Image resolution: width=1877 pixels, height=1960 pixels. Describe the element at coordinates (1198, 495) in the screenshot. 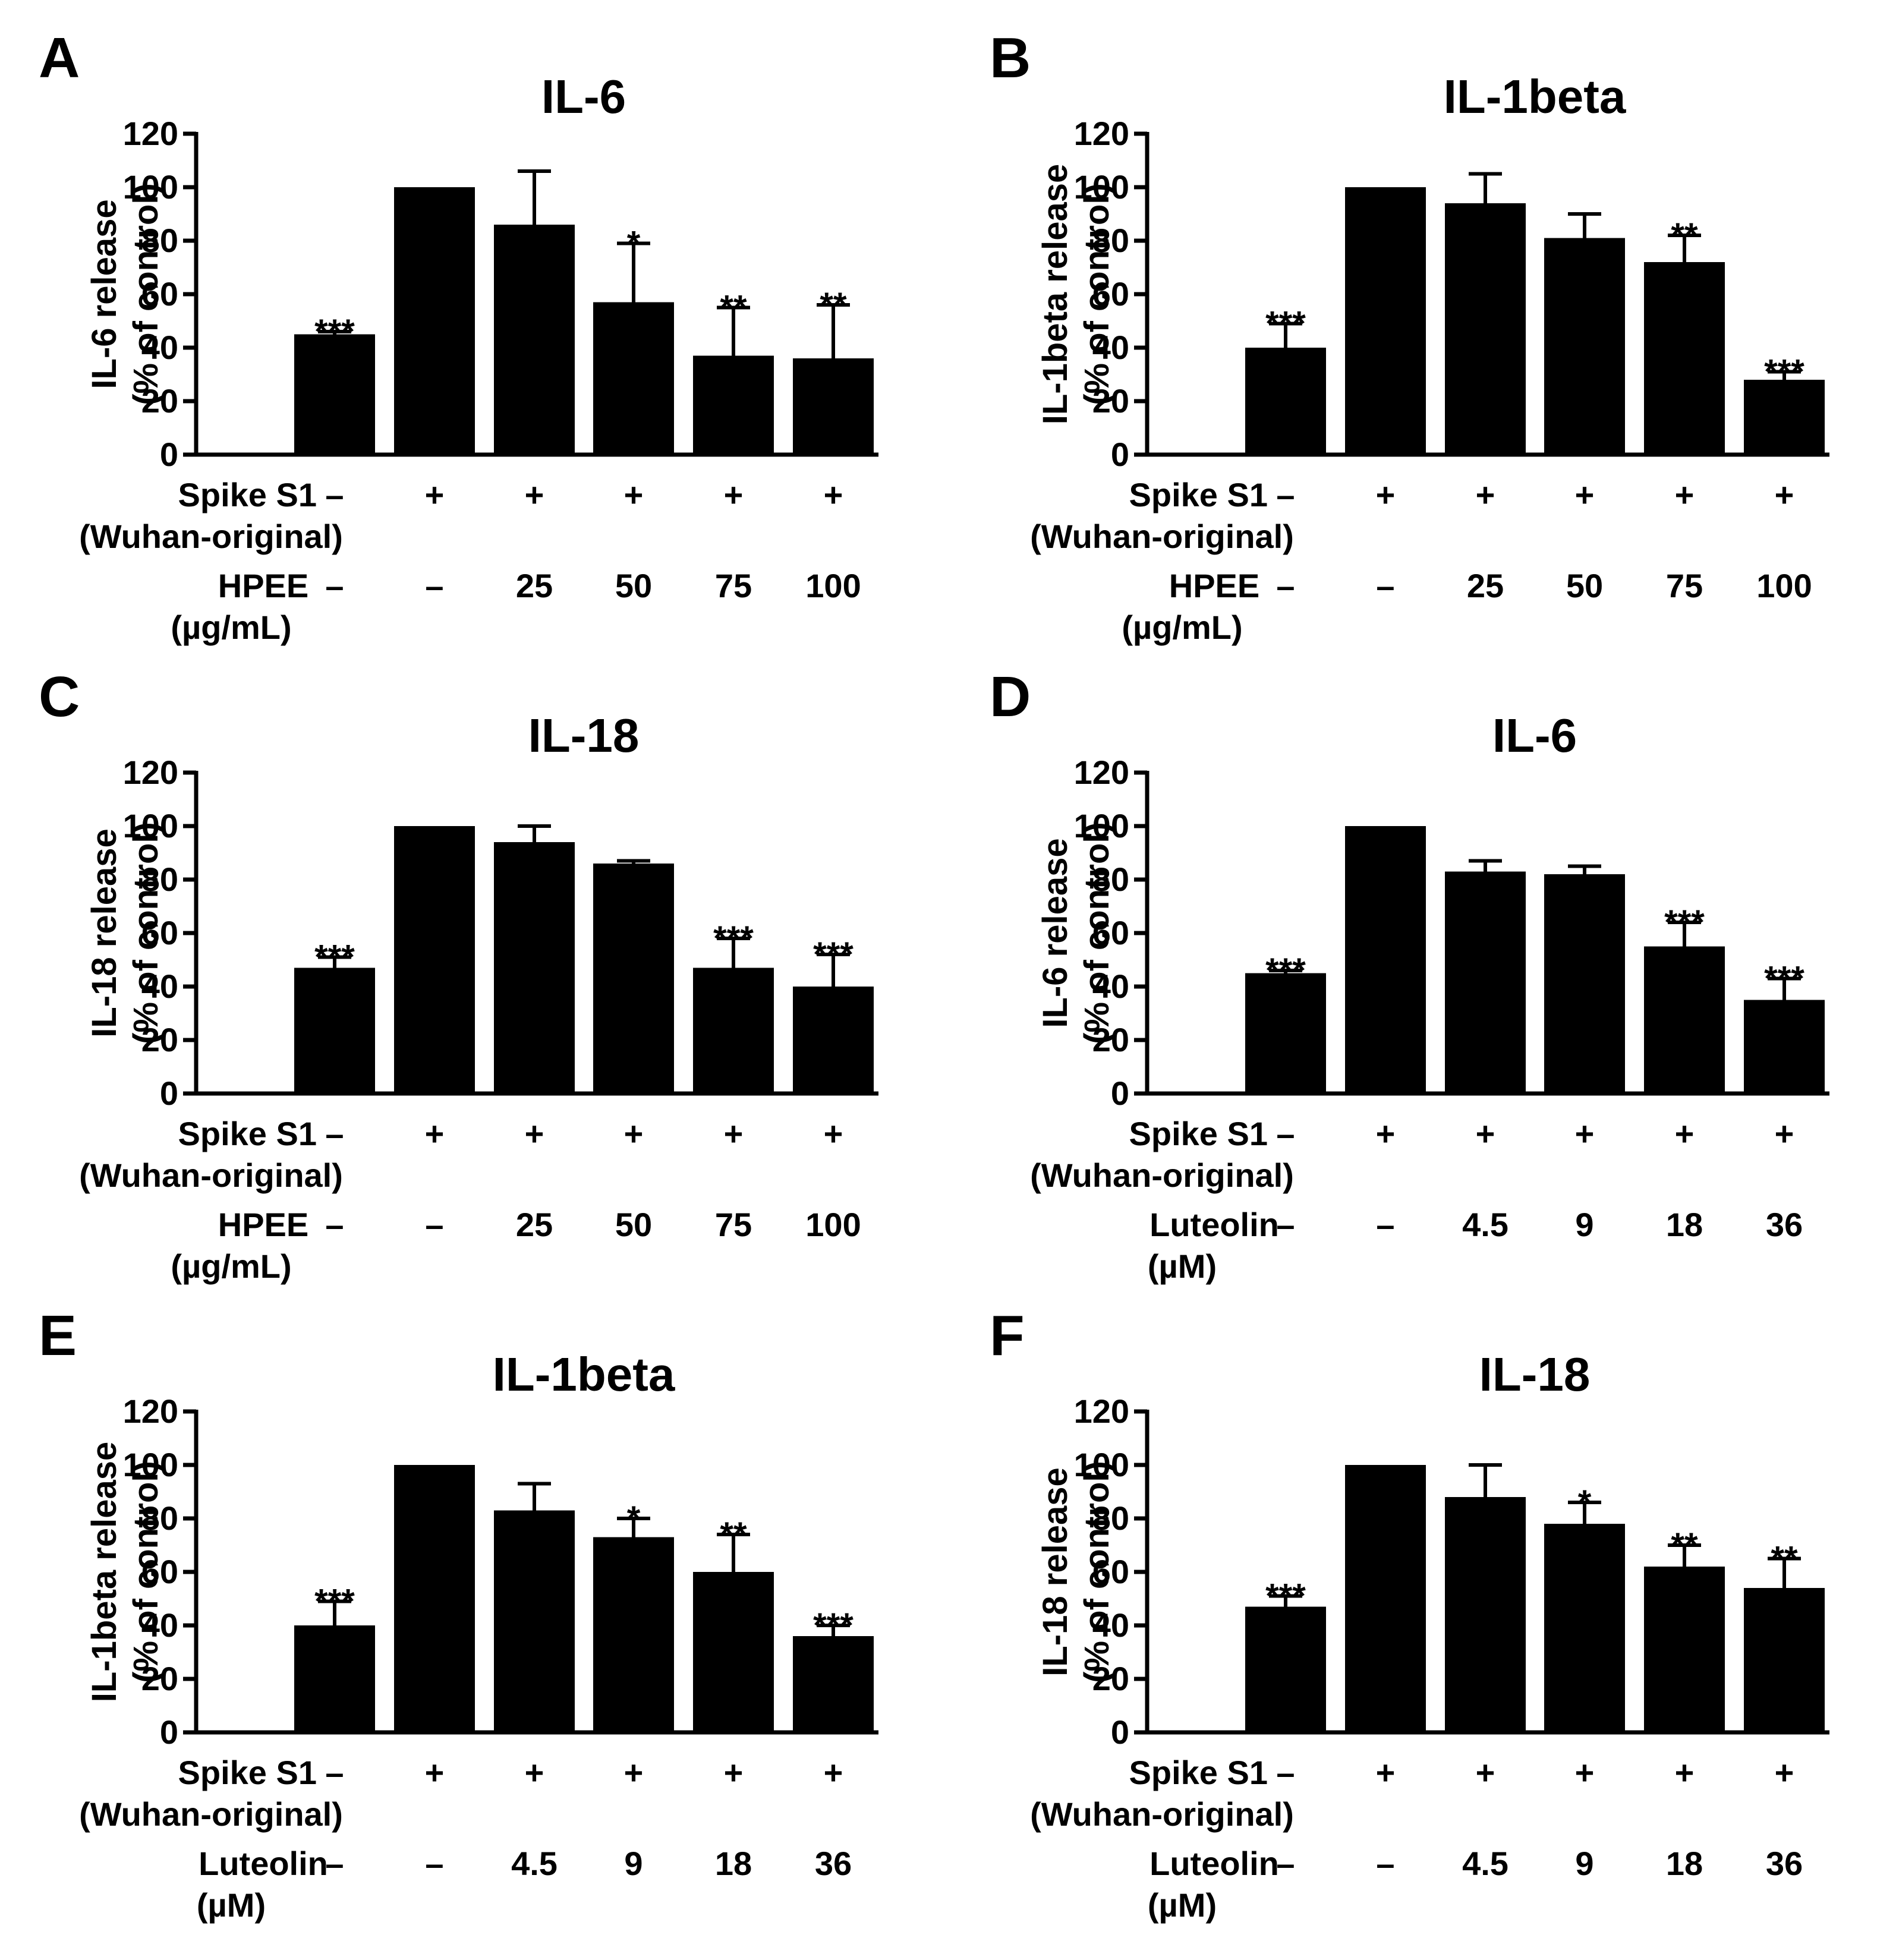

I see `row1-label: Spike S1` at that location.